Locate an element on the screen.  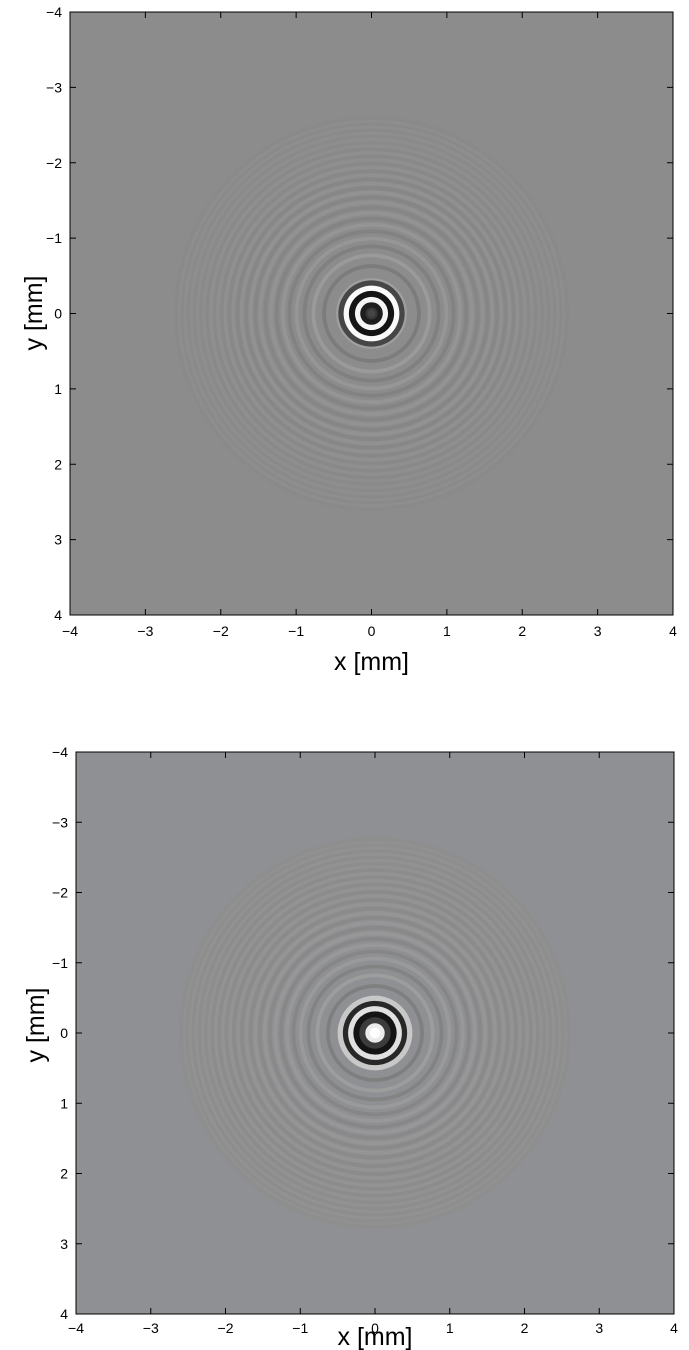
x-tick-label: −3 is located at coordinates (145, 631).